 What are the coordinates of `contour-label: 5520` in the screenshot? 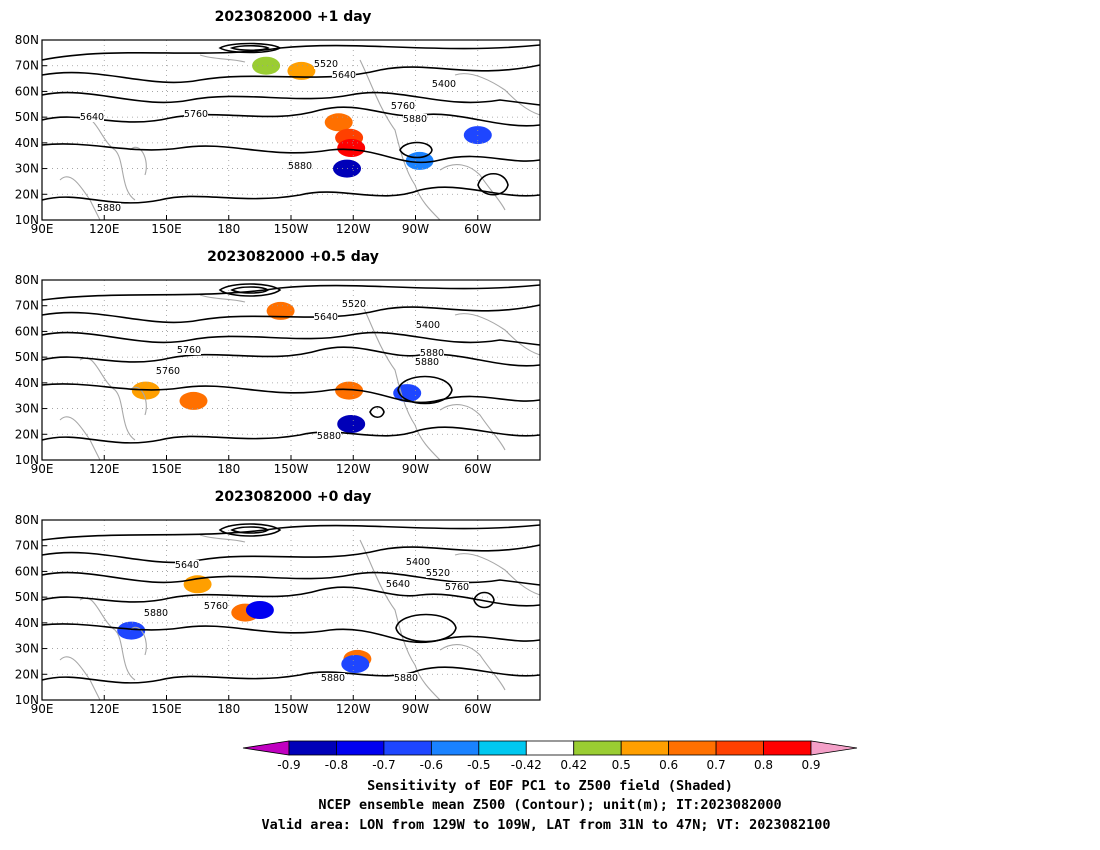 It's located at (354, 304).